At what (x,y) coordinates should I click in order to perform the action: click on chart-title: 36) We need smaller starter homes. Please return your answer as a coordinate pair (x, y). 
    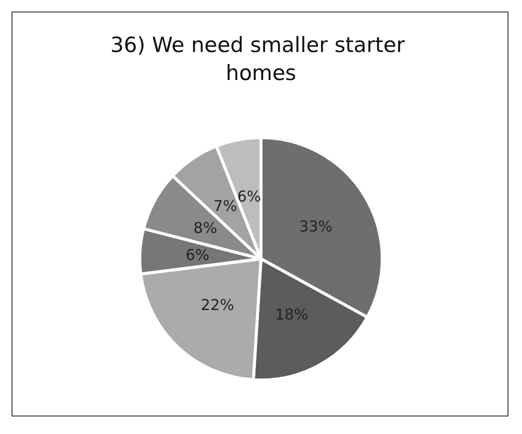
    Looking at the image, I should click on (261, 59).